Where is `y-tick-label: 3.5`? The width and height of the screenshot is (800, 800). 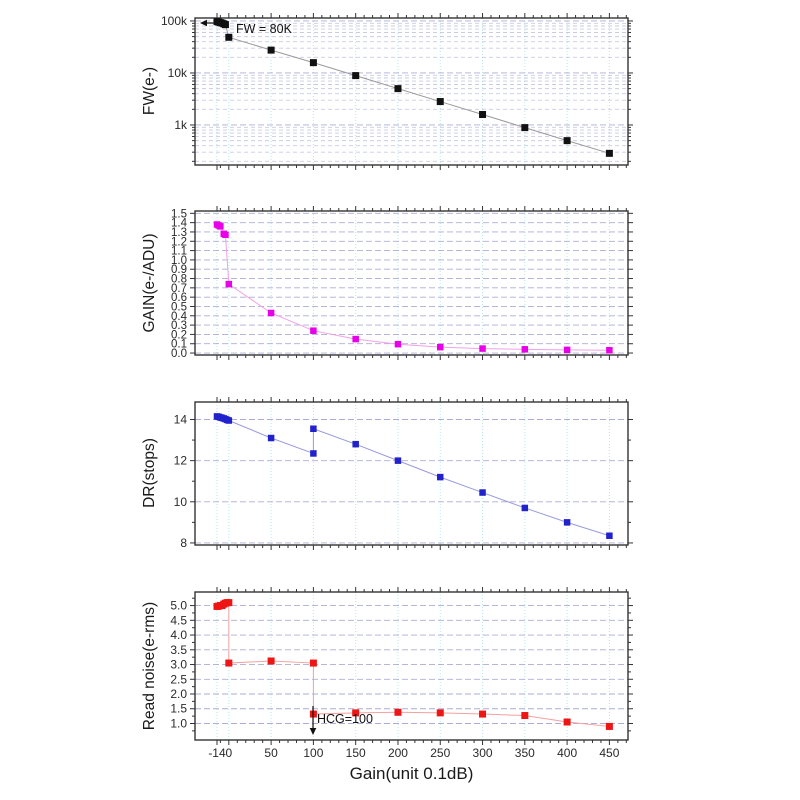
y-tick-label: 3.5 is located at coordinates (178, 650).